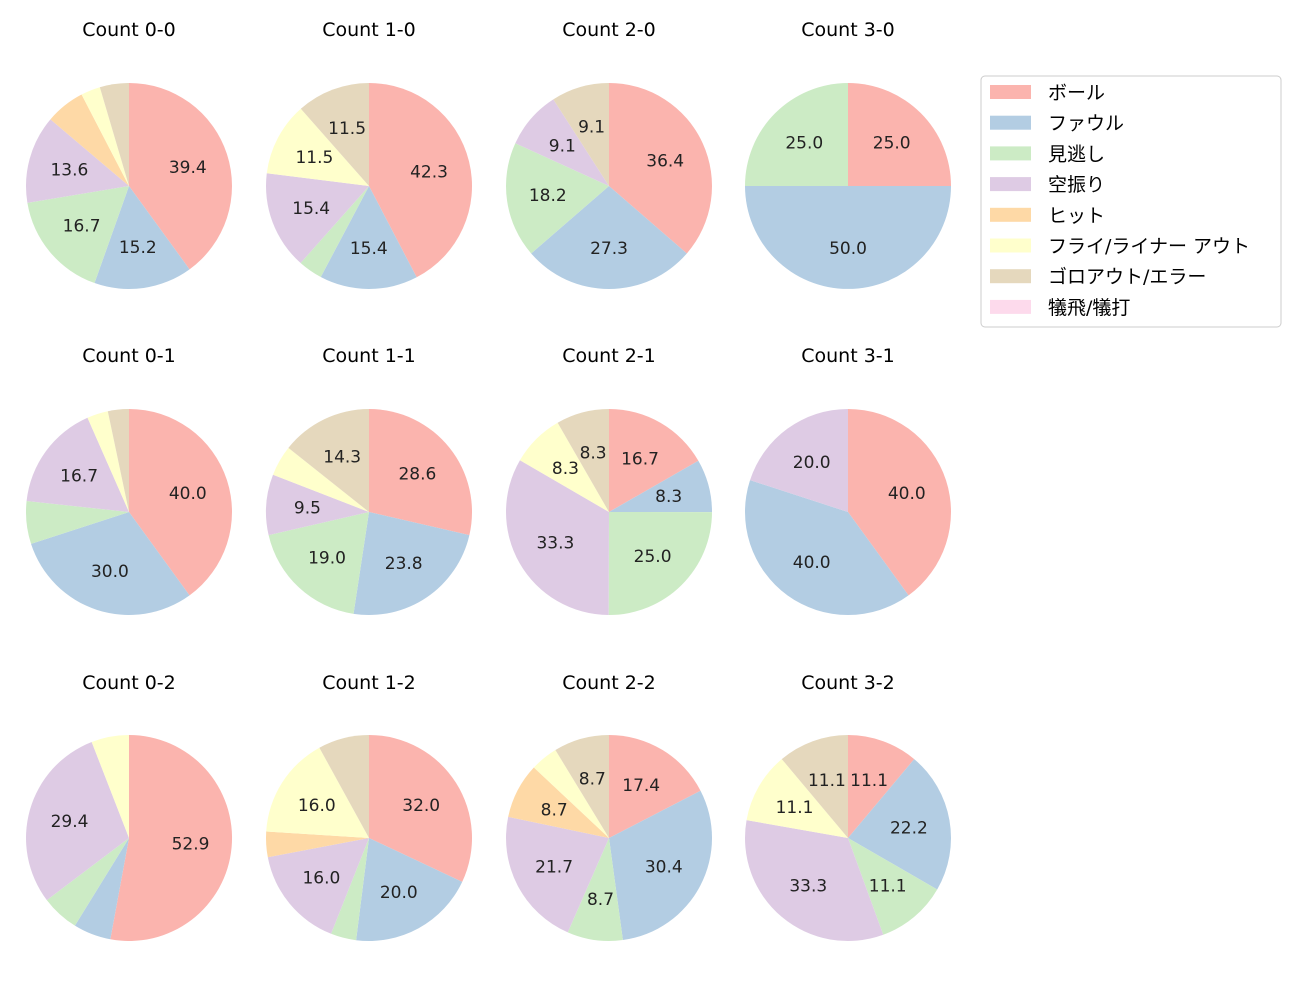  Describe the element at coordinates (1086, 124) in the screenshot. I see `legend-label: ファウル` at that location.